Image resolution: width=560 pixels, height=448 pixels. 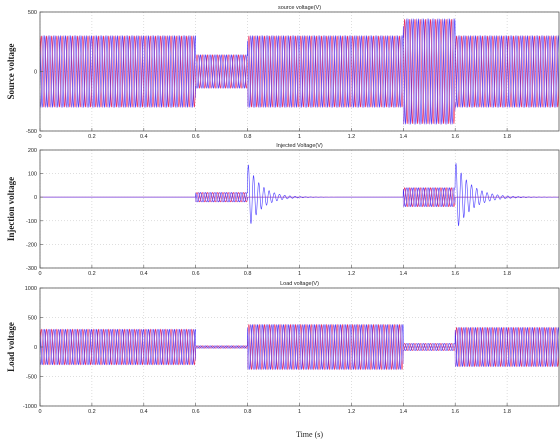 I want to click on y-tick-label: 1000, so click(x=31, y=289).